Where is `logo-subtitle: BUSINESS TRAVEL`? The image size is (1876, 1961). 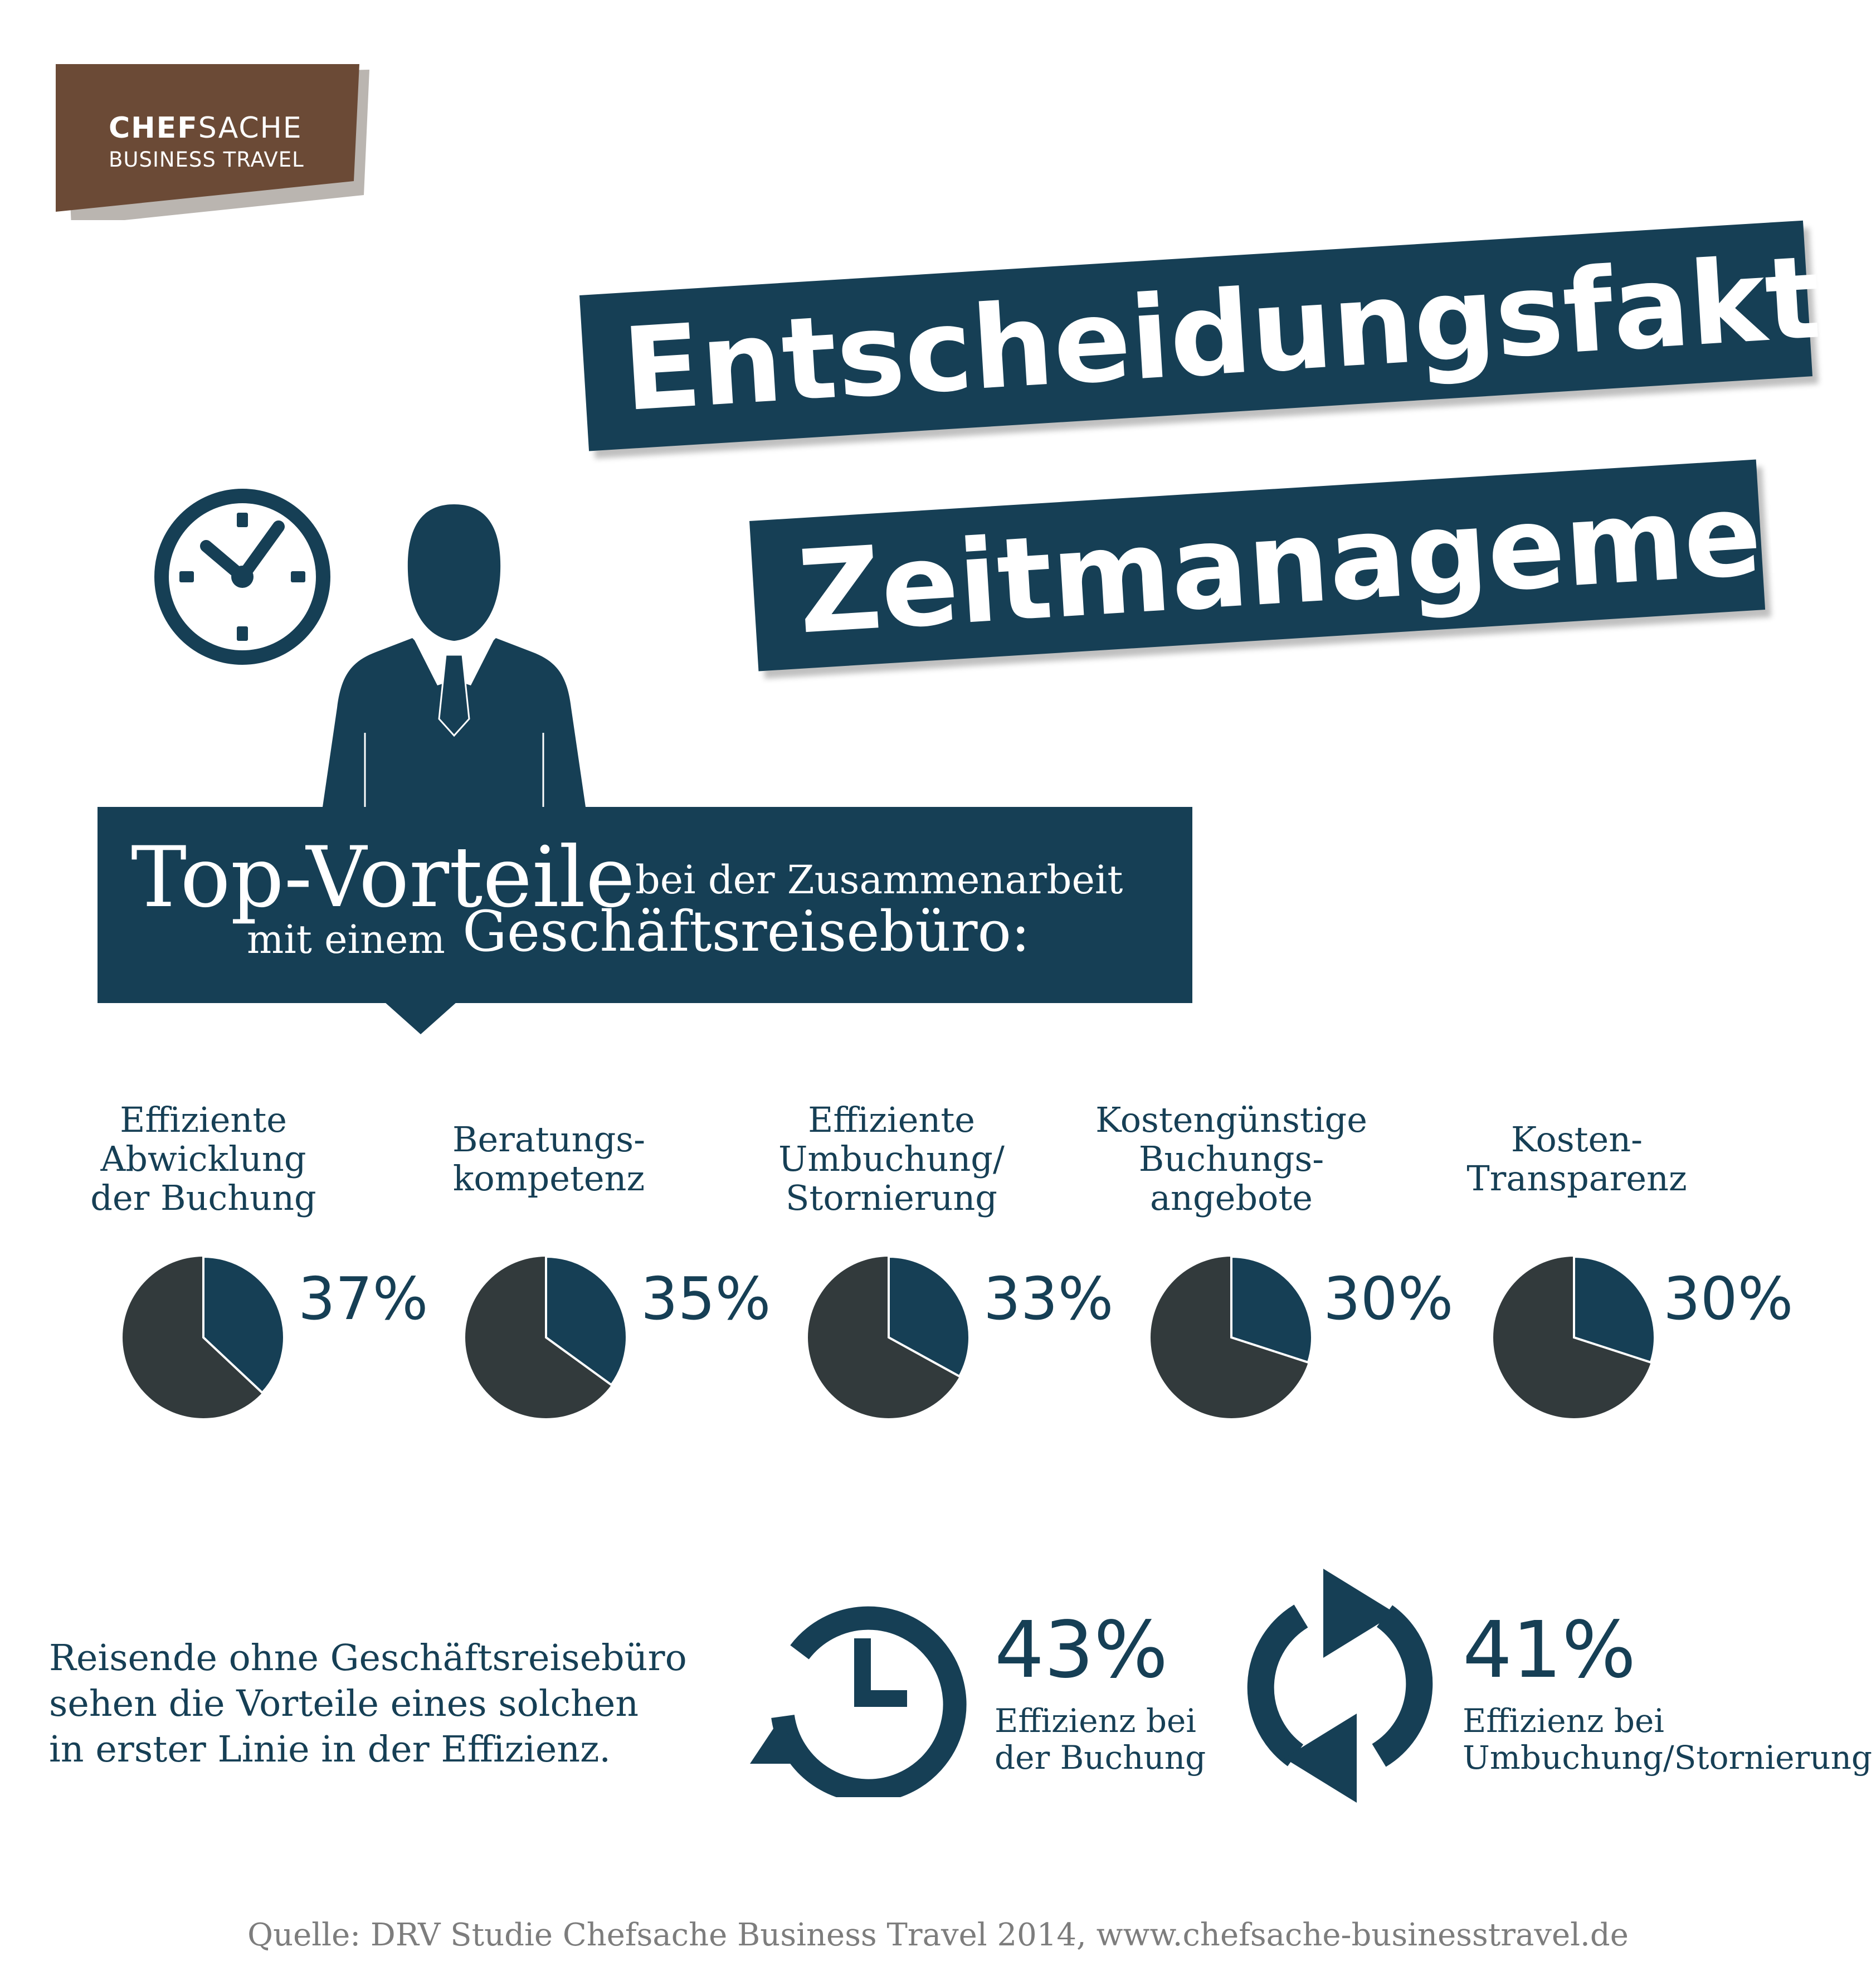
logo-subtitle: BUSINESS TRAVEL is located at coordinates (206, 160).